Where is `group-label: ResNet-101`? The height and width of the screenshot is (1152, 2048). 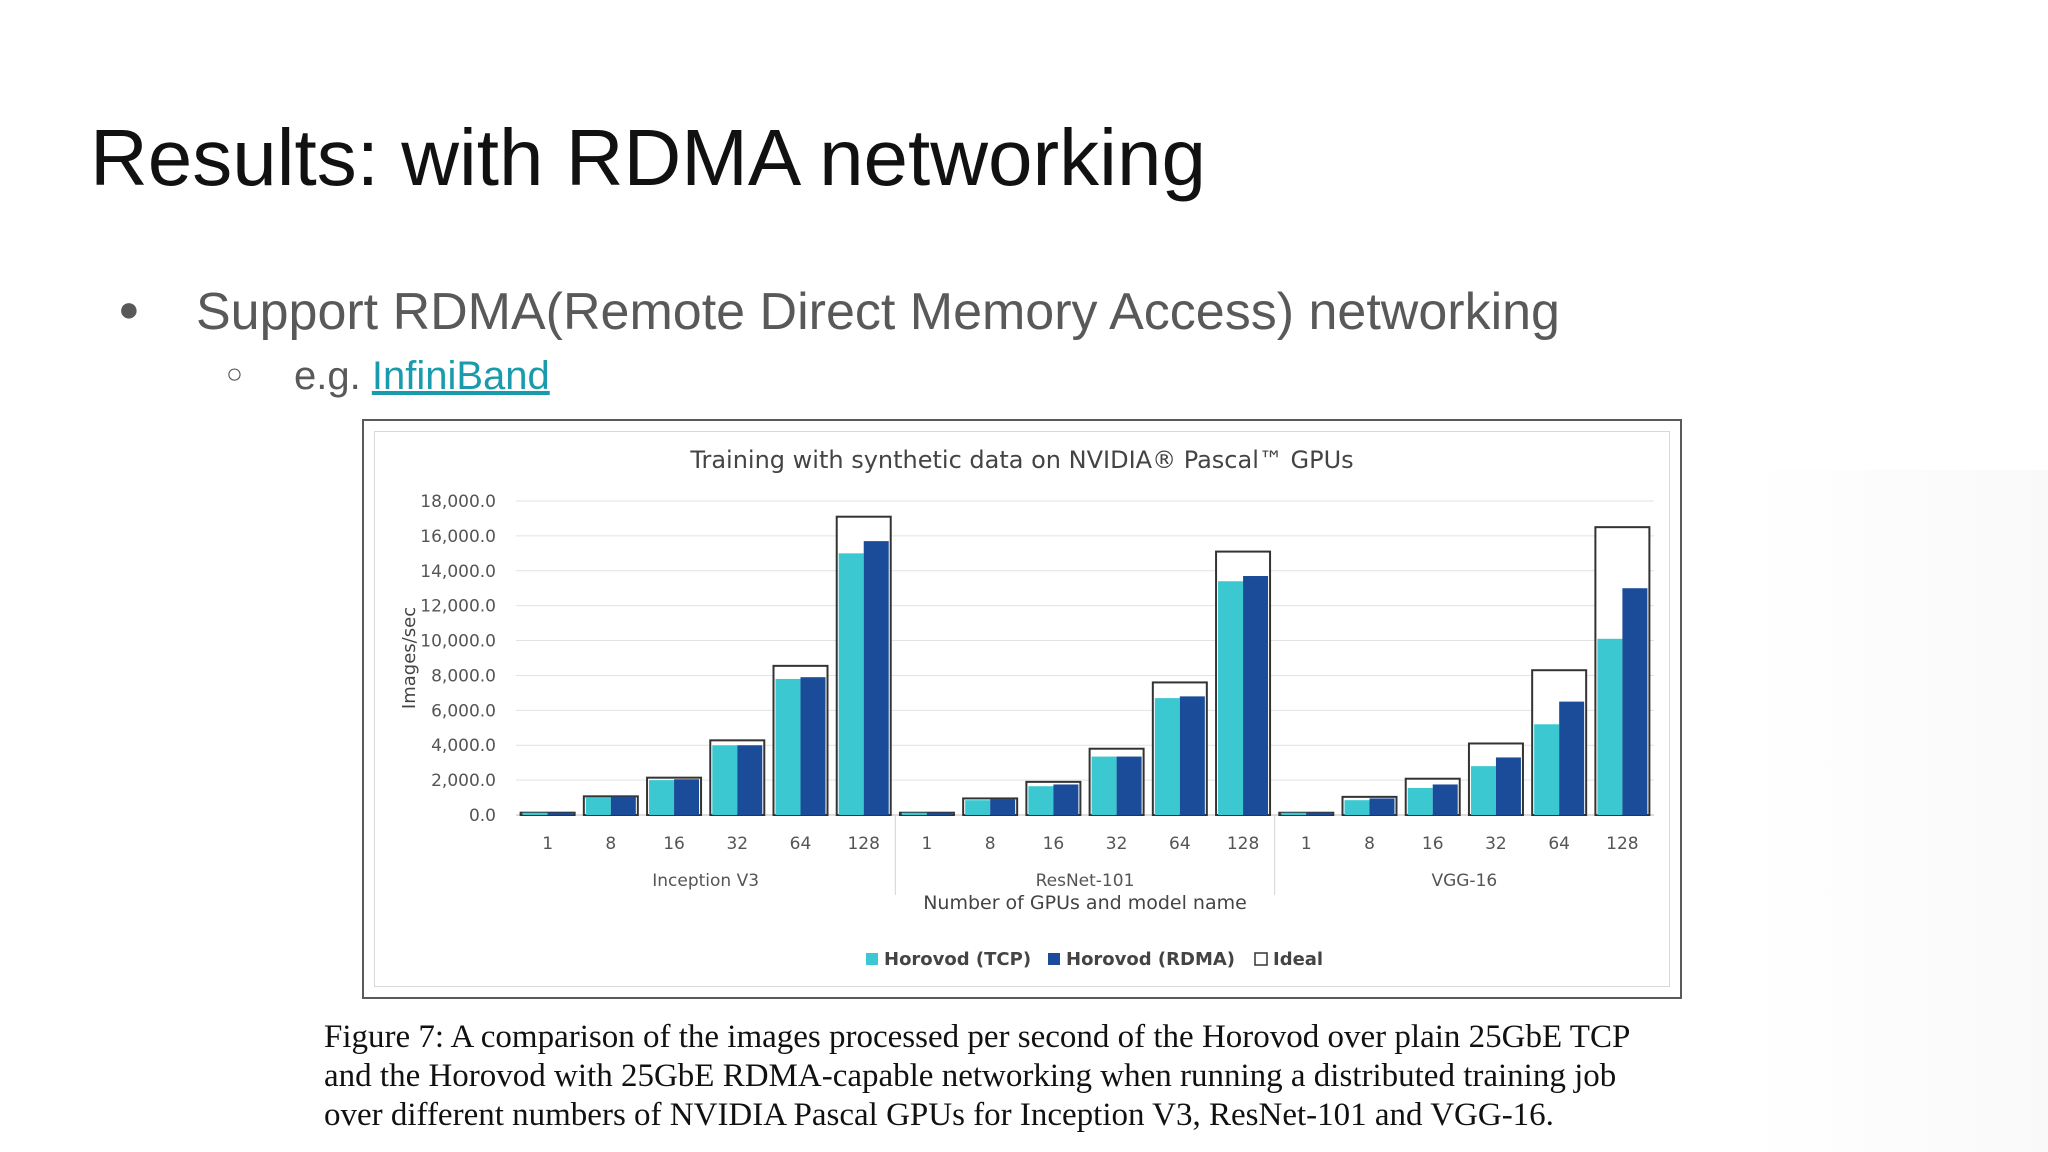 group-label: ResNet-101 is located at coordinates (1085, 881).